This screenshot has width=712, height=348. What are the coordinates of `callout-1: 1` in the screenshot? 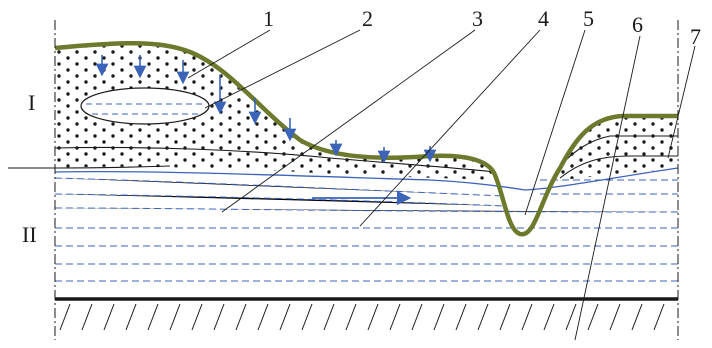 It's located at (268, 18).